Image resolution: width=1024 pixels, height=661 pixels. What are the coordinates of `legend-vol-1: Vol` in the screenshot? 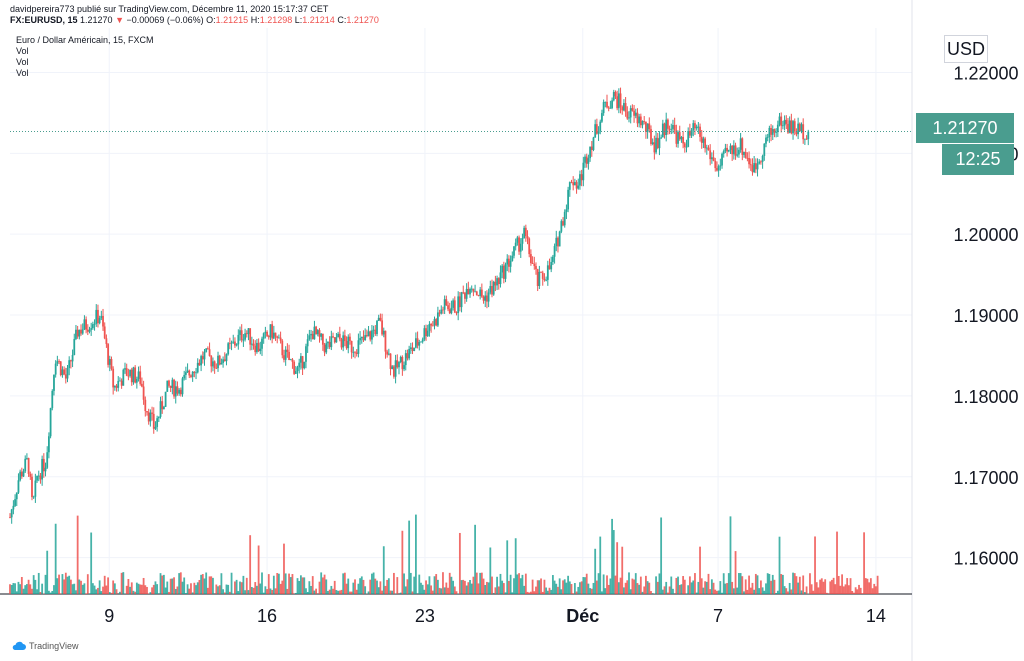 It's located at (22, 51).